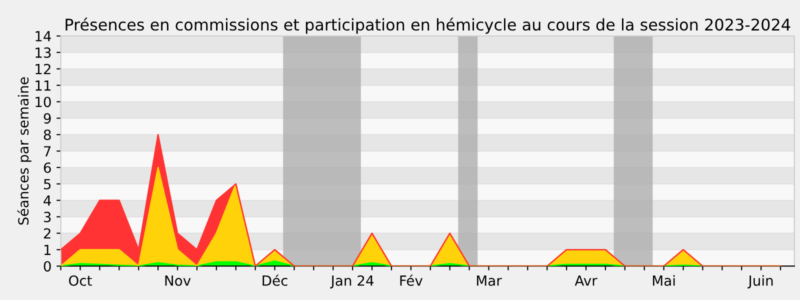  What do you see at coordinates (24, 151) in the screenshot?
I see `y-axis-title: Séances par semaine` at bounding box center [24, 151].